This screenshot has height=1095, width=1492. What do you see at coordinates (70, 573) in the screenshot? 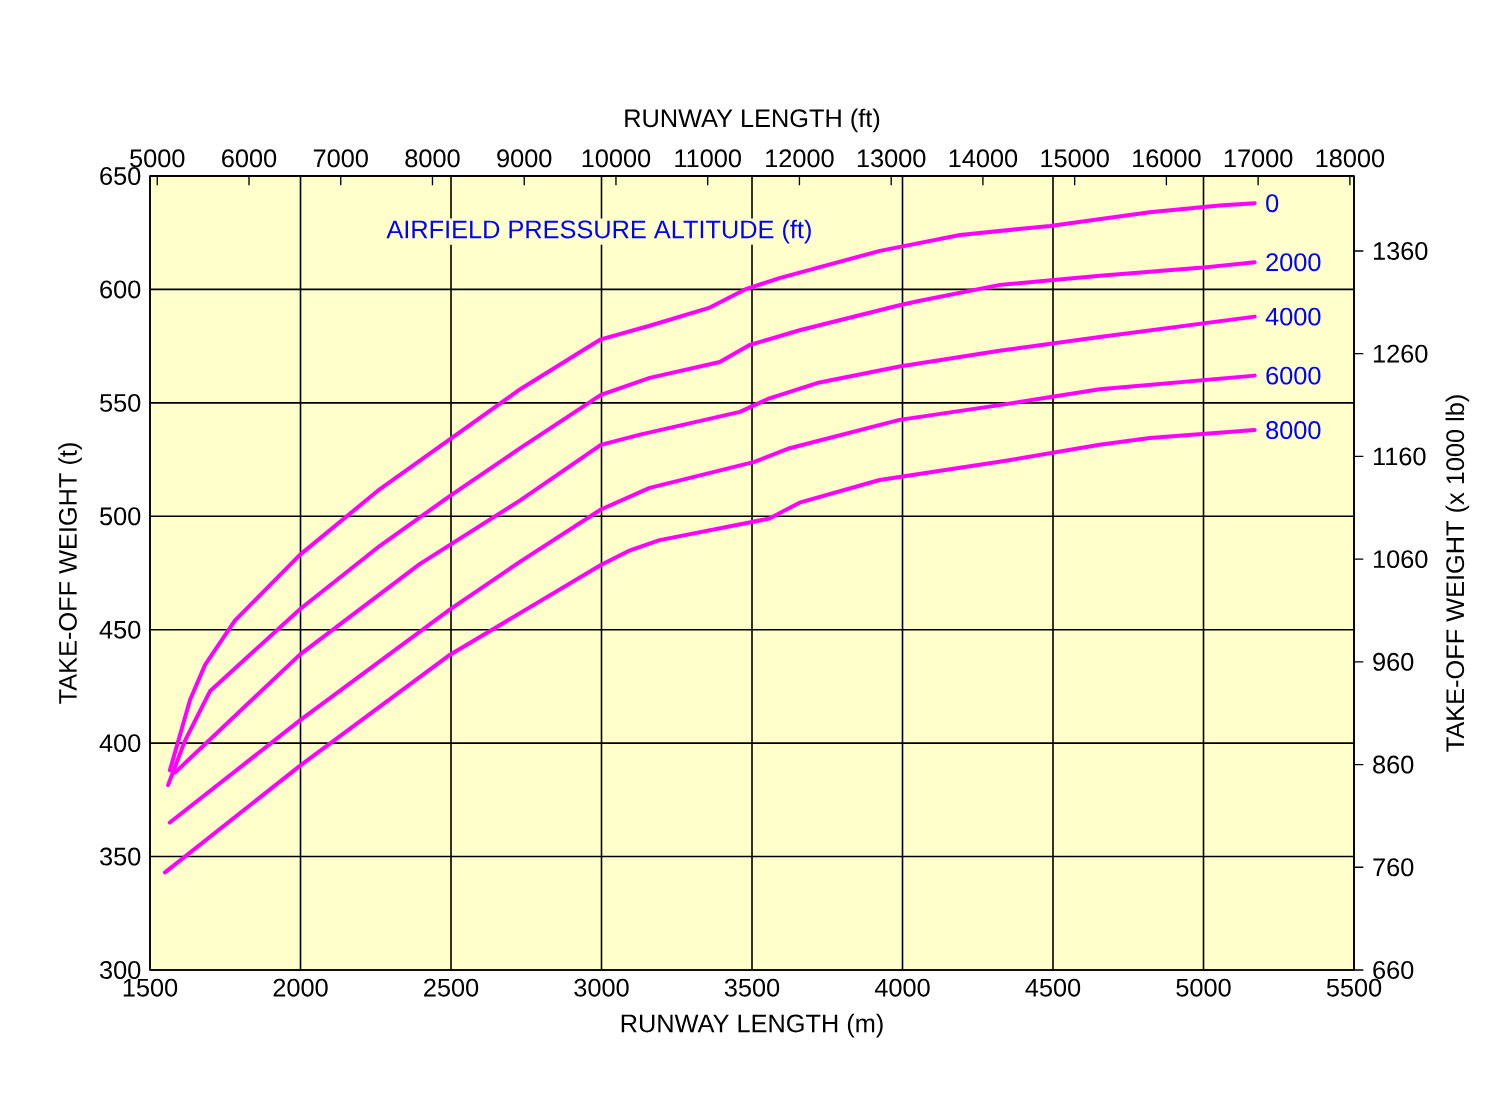
I see `y-axis-title: TAKE-OFF WEIGHT (t)` at bounding box center [70, 573].